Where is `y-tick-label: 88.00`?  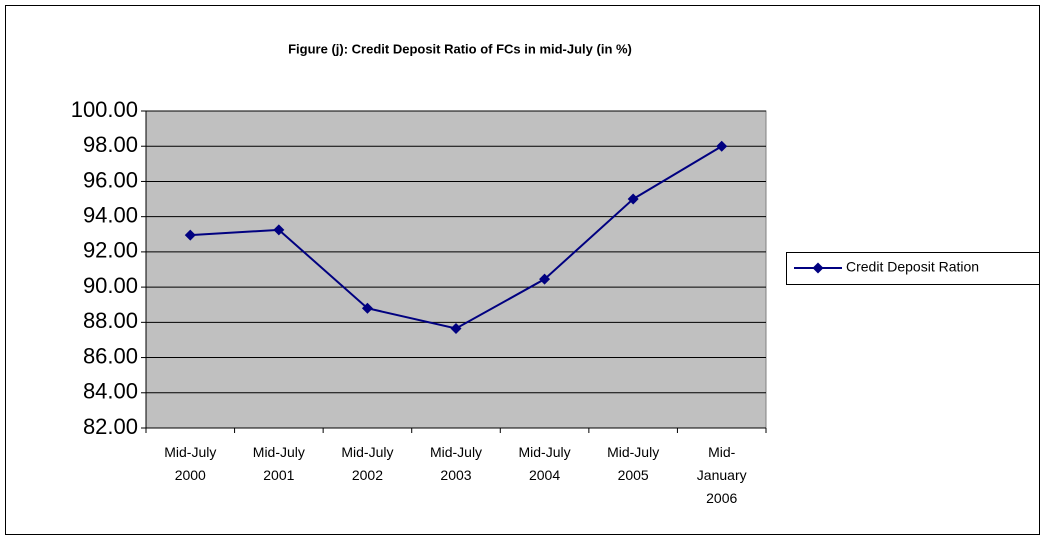
y-tick-label: 88.00 is located at coordinates (110, 320).